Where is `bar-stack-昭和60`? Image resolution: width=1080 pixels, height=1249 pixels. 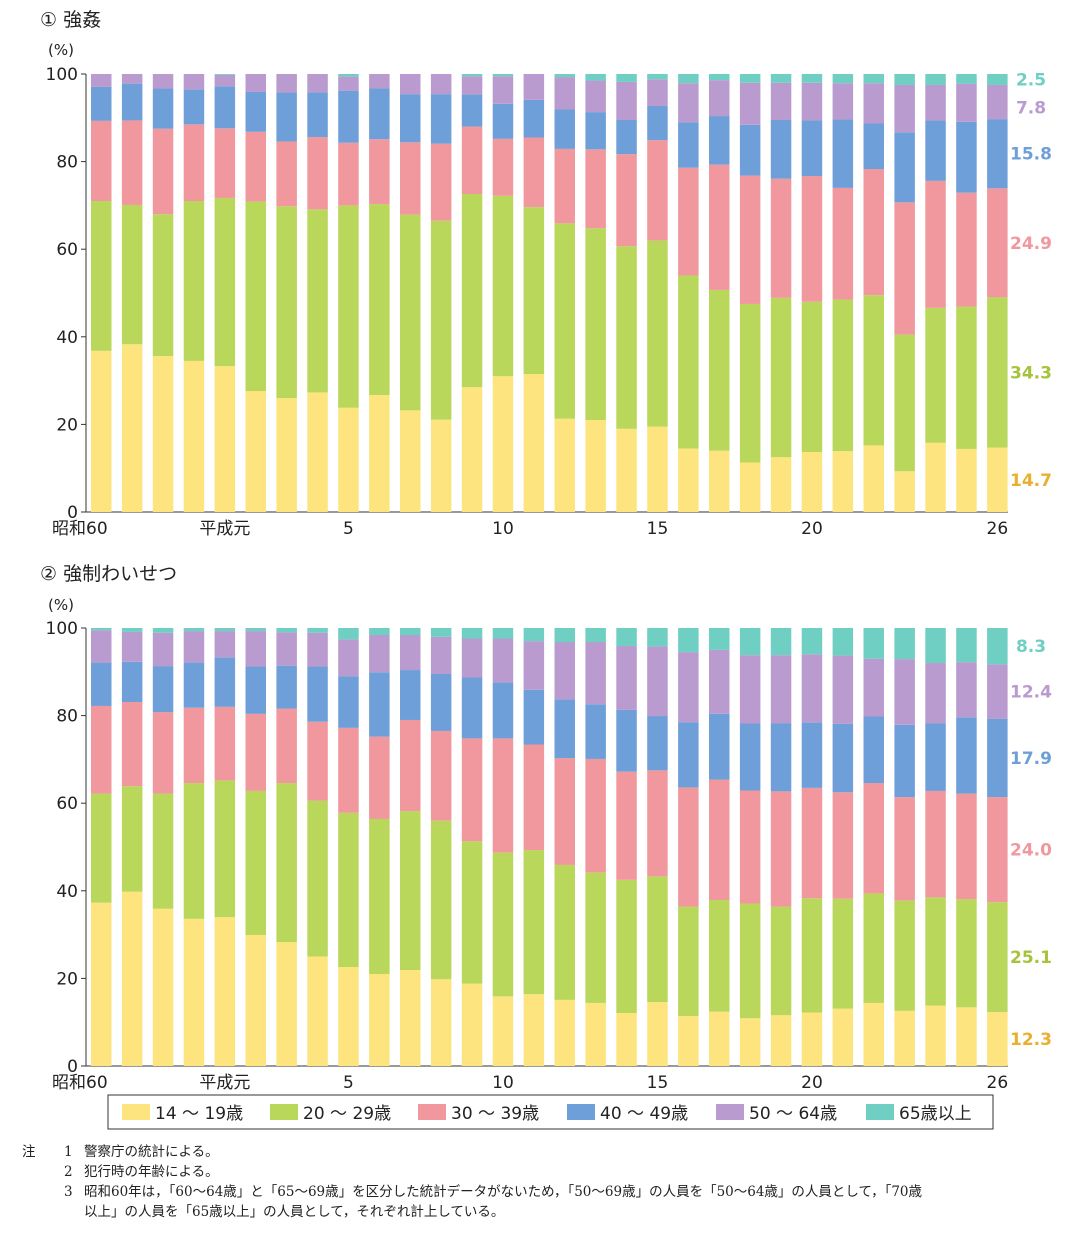 bar-stack-昭和60 is located at coordinates (101, 293).